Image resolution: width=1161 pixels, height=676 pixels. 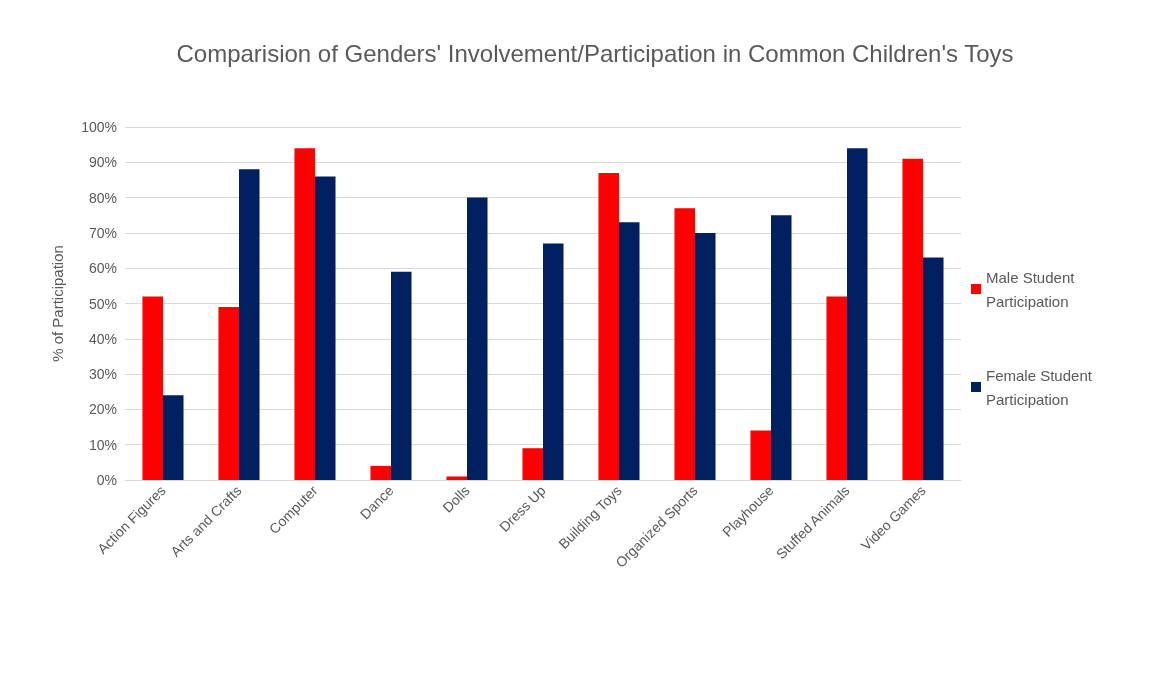 I want to click on y-tick-label: 40%, so click(x=102, y=338).